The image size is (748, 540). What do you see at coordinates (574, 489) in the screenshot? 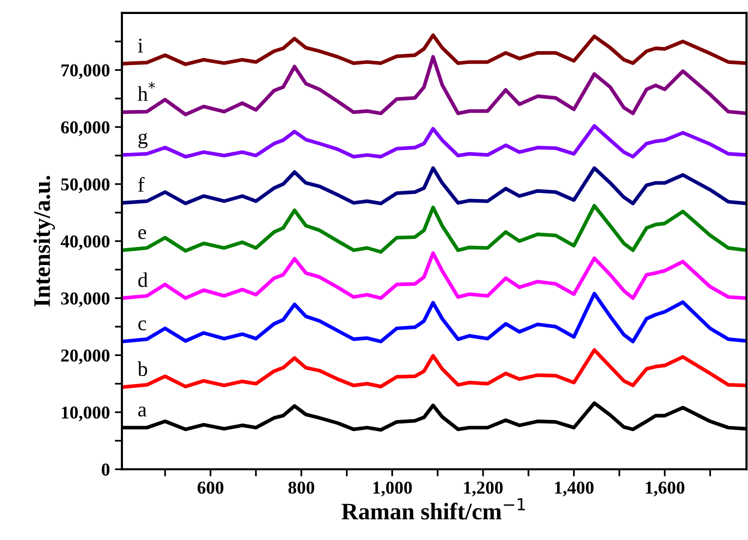
I see `x-tick-label: 1,400` at bounding box center [574, 489].